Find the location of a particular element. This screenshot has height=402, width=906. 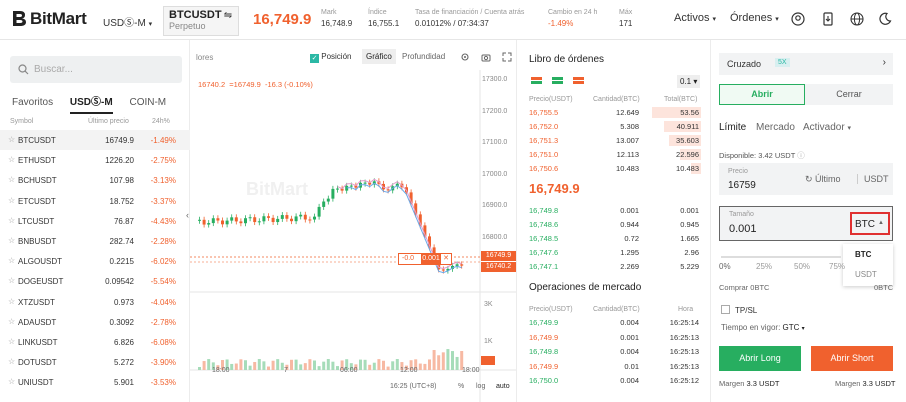

slider-mark: 50% is located at coordinates (802, 266).